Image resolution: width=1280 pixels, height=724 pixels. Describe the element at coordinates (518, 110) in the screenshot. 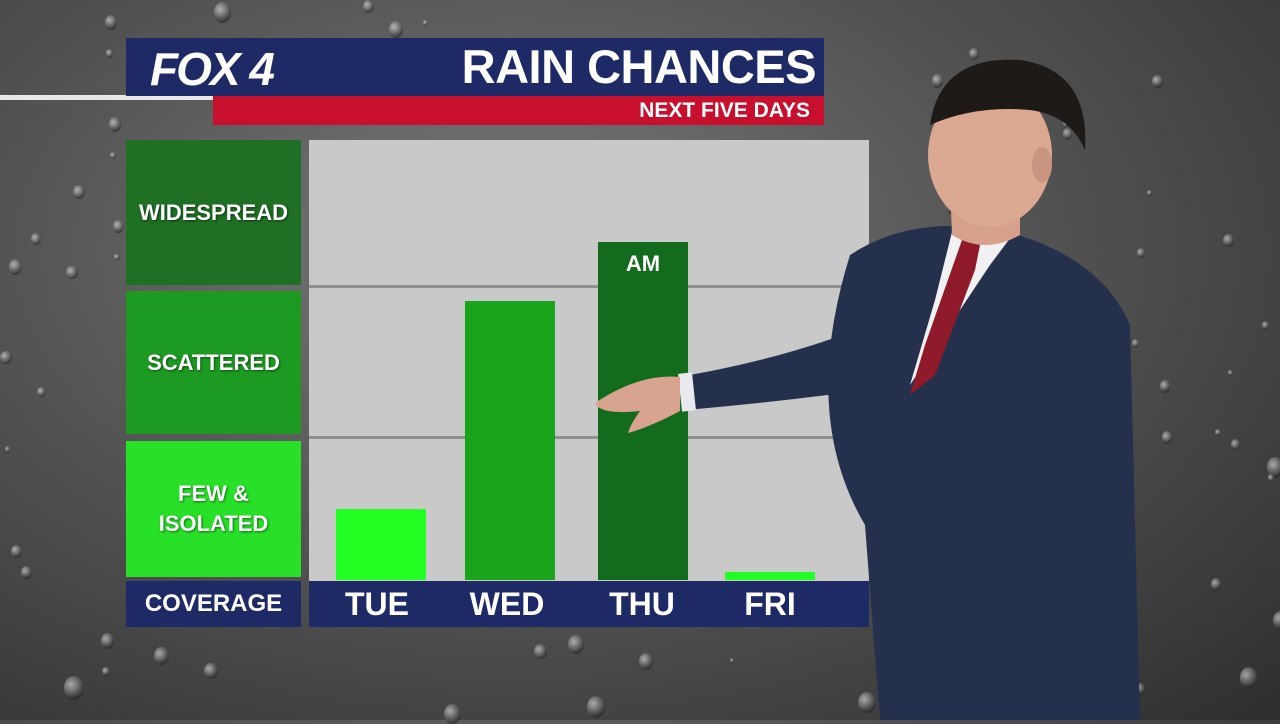

I see `subtitle-bar` at that location.